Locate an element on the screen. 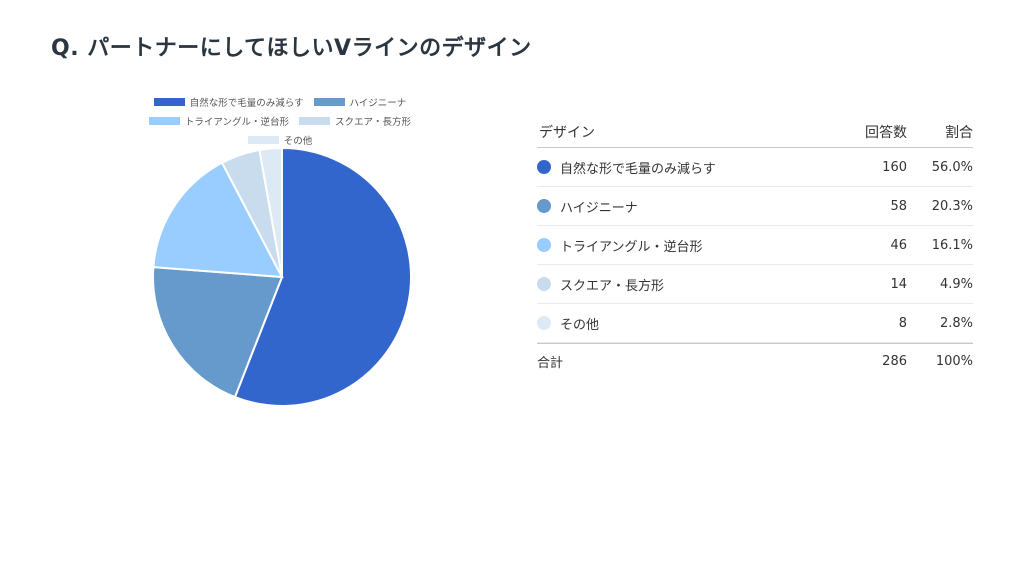  row-label: トライアングル・逆台形 is located at coordinates (631, 247).